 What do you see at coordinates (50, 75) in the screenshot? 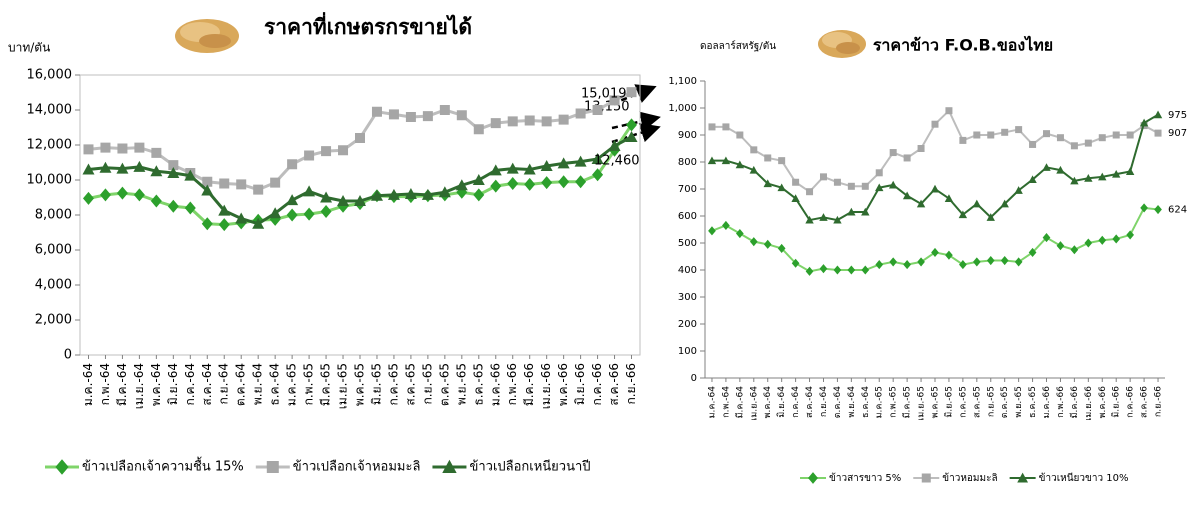
I see `y-tick-label: 16,000` at bounding box center [50, 75].